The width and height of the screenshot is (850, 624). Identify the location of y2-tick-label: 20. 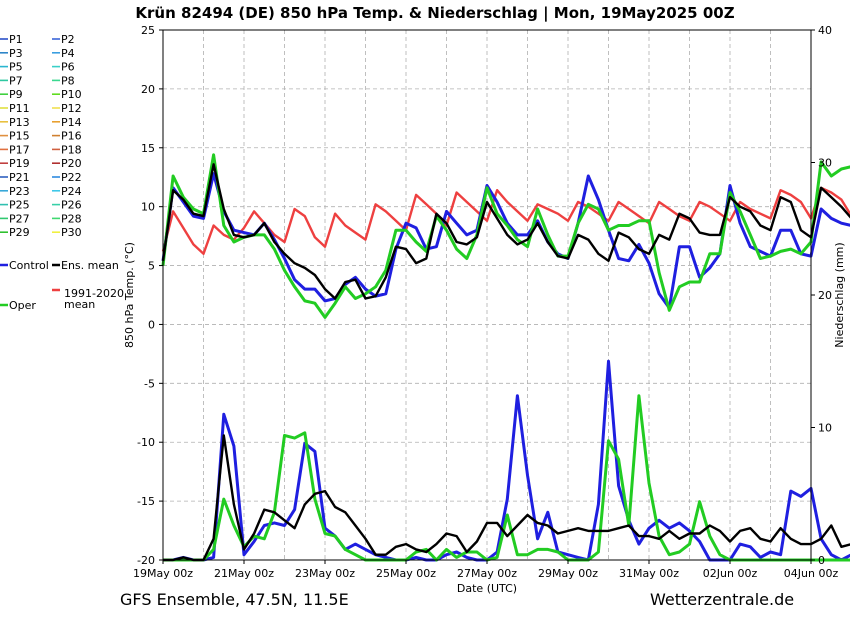
(825, 295).